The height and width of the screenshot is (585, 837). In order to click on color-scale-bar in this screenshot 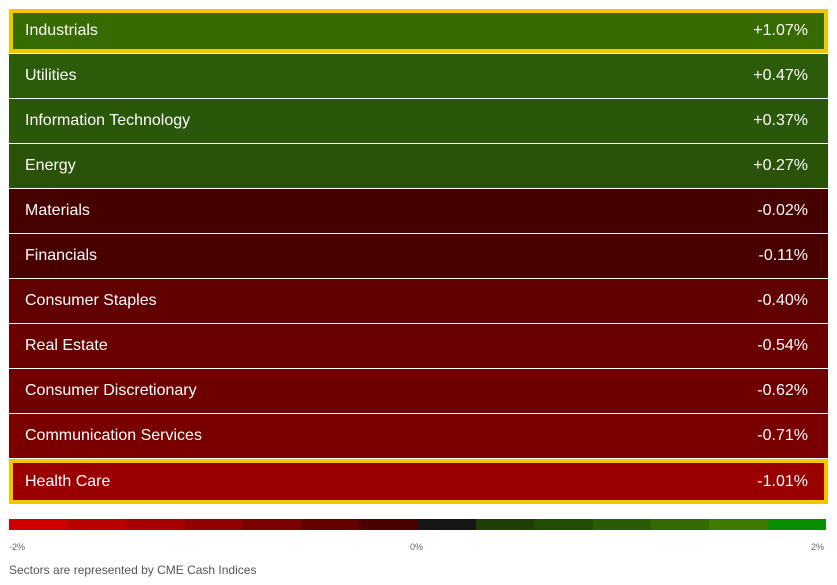, I will do `click(418, 524)`.